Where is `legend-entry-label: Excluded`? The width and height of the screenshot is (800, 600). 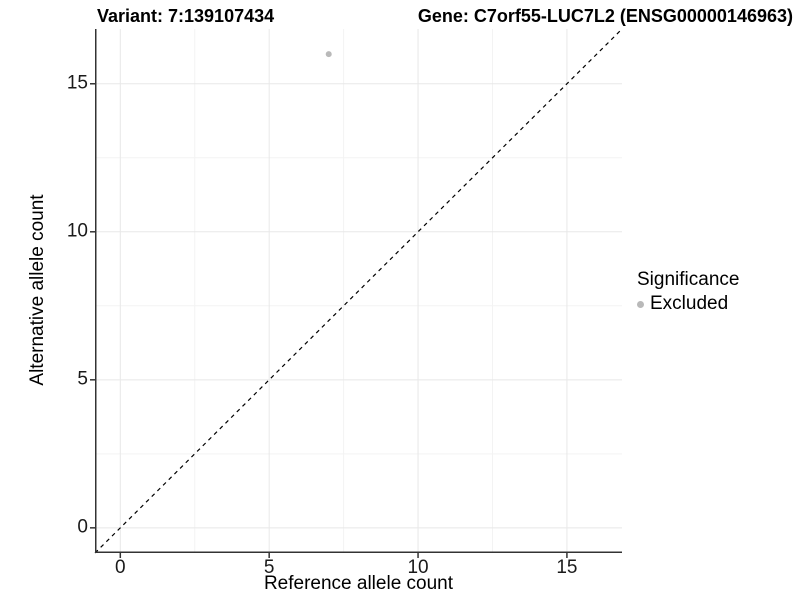 legend-entry-label: Excluded is located at coordinates (689, 303).